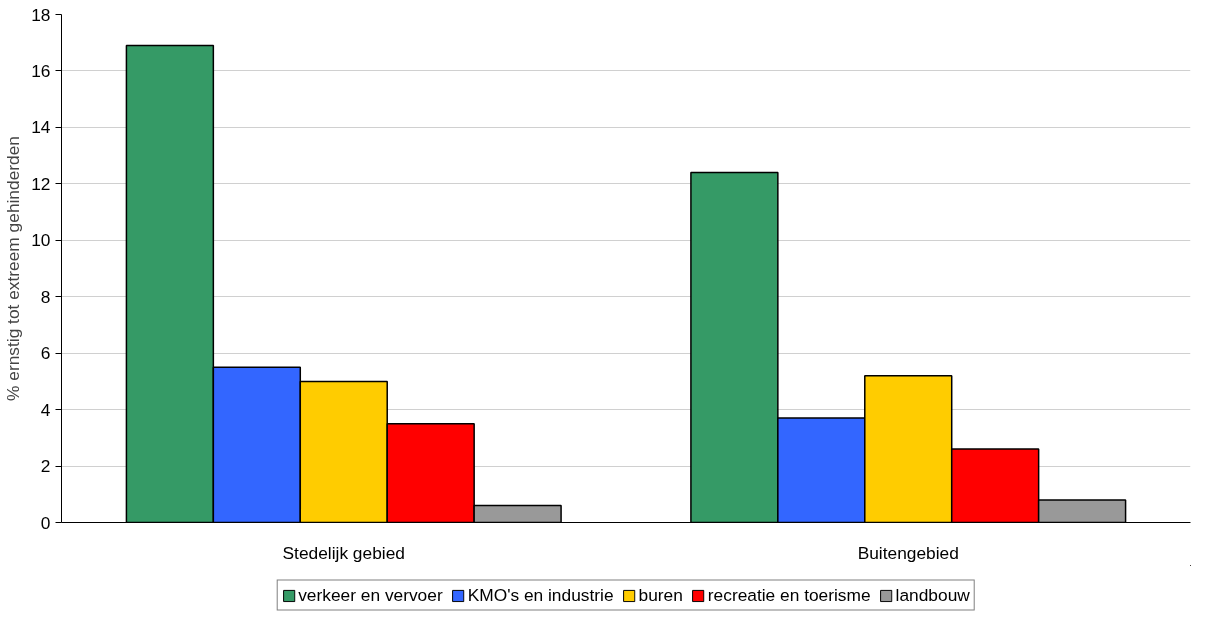 The width and height of the screenshot is (1205, 635). Describe the element at coordinates (41, 14) in the screenshot. I see `y-tick-label: 18` at that location.